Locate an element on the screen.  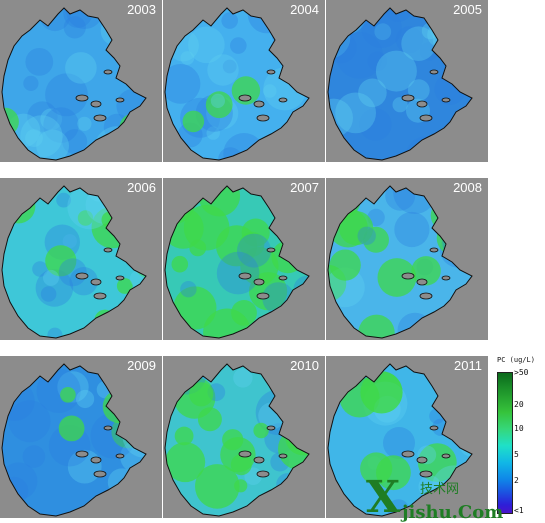
year-label: 2006 is located at coordinates (141, 187).